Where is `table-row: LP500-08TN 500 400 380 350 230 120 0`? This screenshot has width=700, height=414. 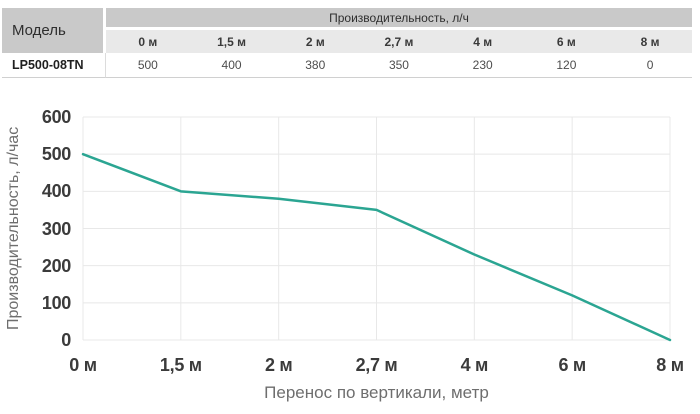 table-row: LP500-08TN 500 400 380 350 230 120 0 is located at coordinates (347, 65).